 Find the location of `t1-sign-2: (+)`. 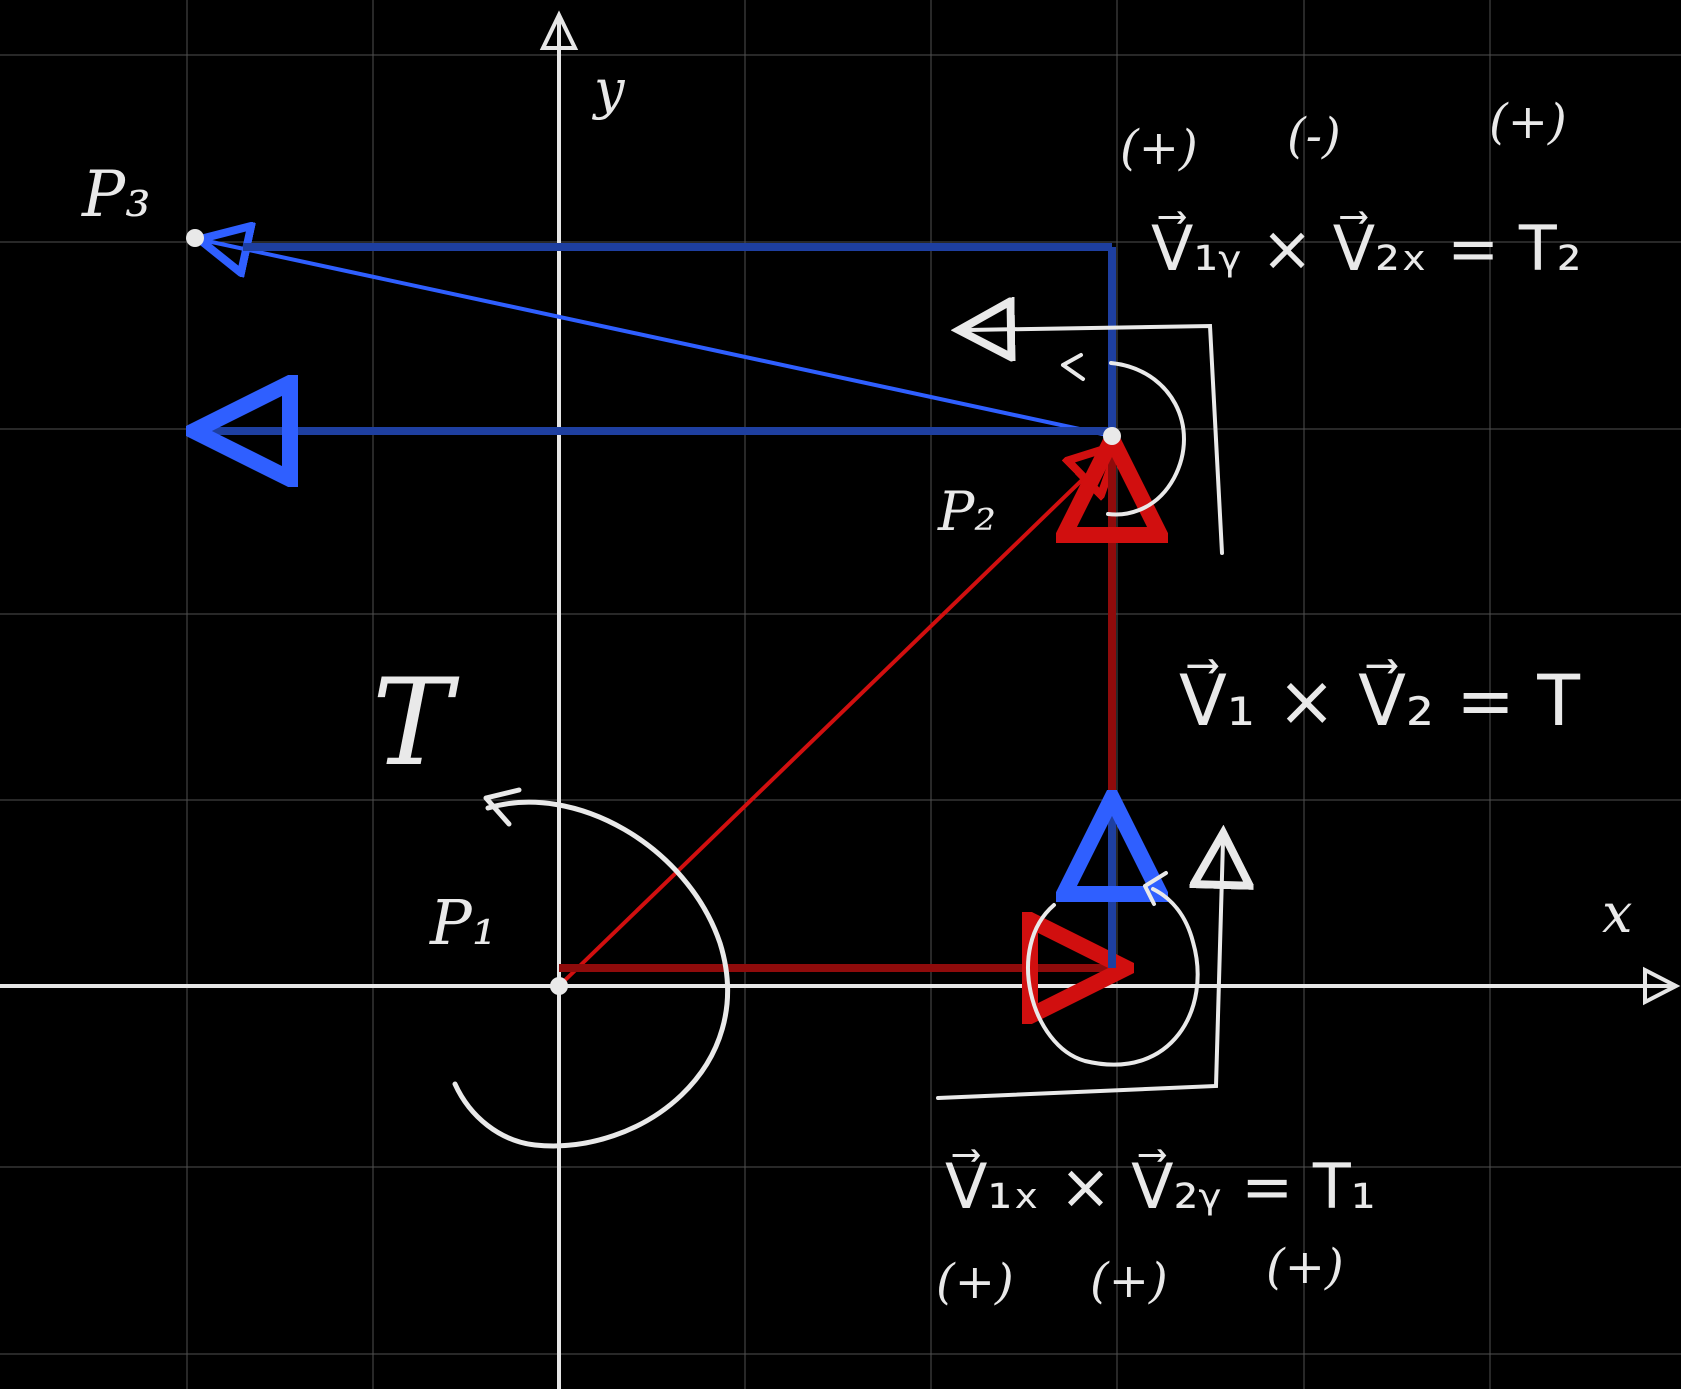

t1-sign-2: (+) is located at coordinates (1129, 1281).